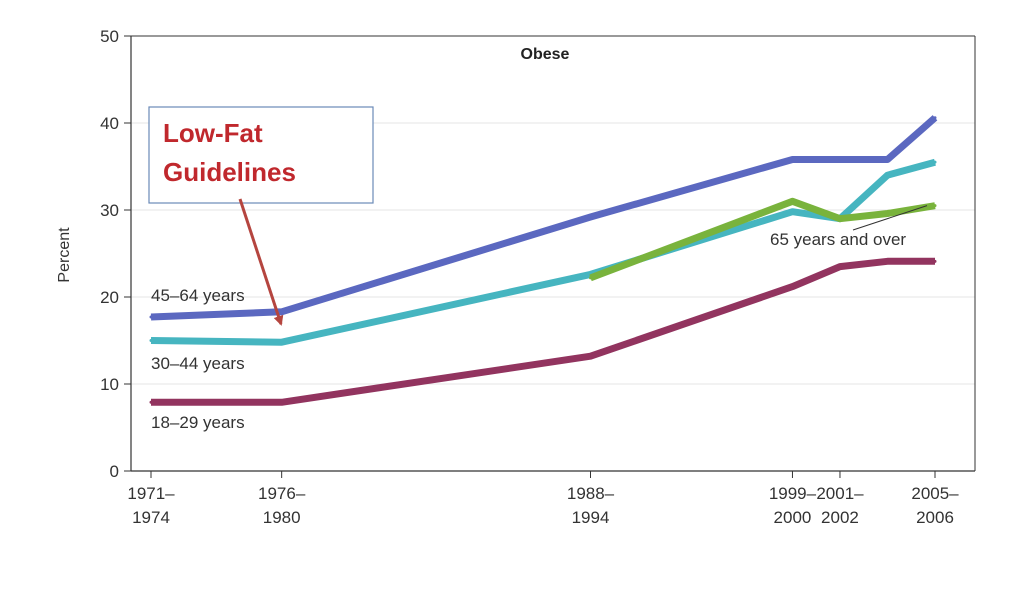 Image resolution: width=1030 pixels, height=600 pixels. What do you see at coordinates (793, 505) in the screenshot?
I see `x-tick-label: 1999– 2000` at bounding box center [793, 505].